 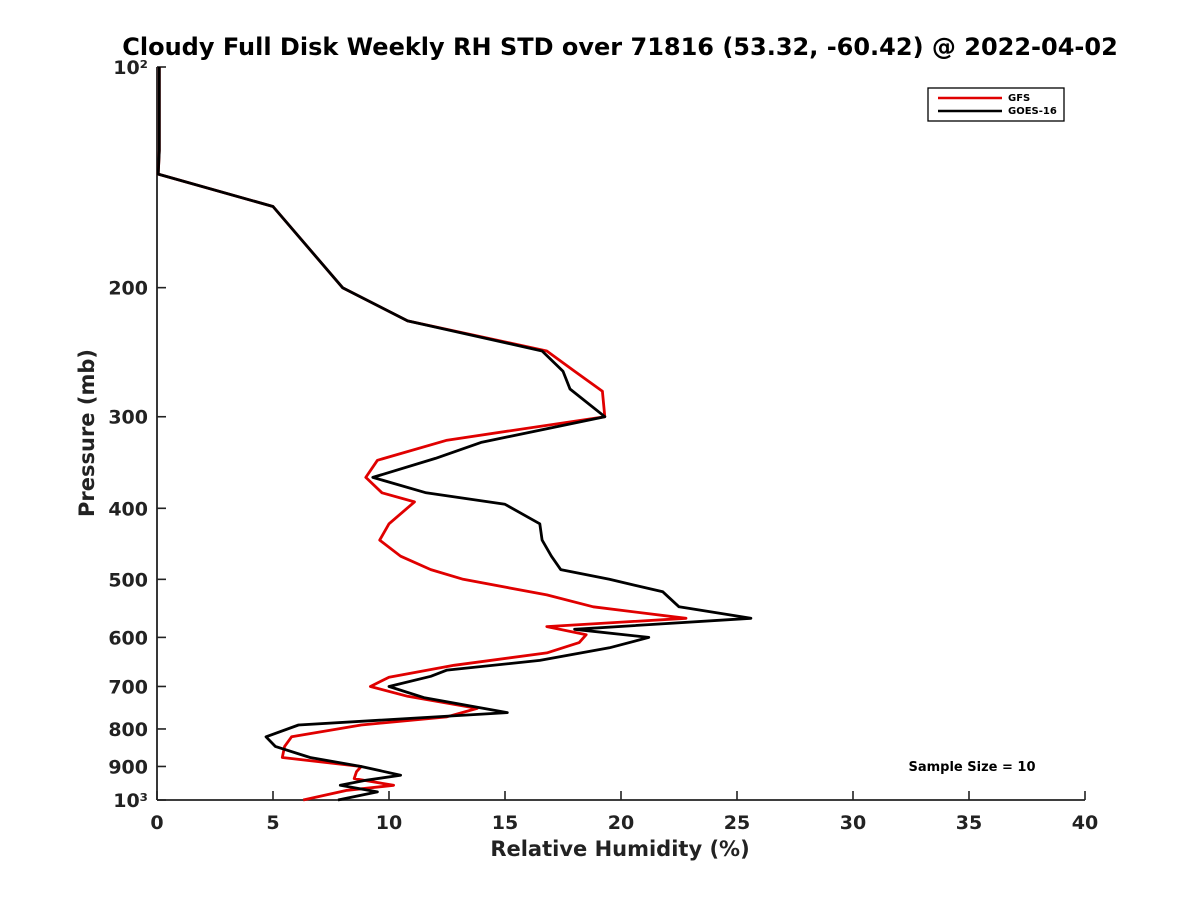 I want to click on x-axis-label: Relative Humidity (%), so click(x=619, y=849).